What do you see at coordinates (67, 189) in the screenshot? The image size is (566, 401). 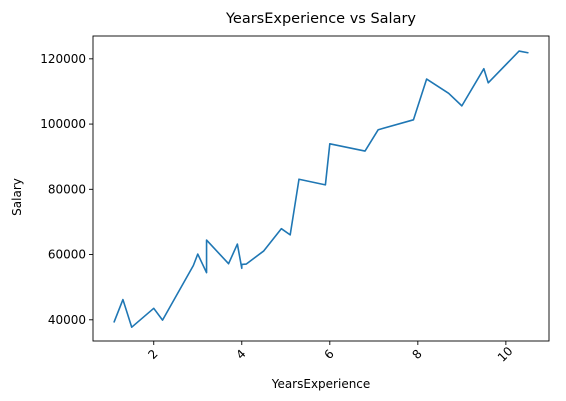 I see `y-tick-label: 80000` at bounding box center [67, 189].